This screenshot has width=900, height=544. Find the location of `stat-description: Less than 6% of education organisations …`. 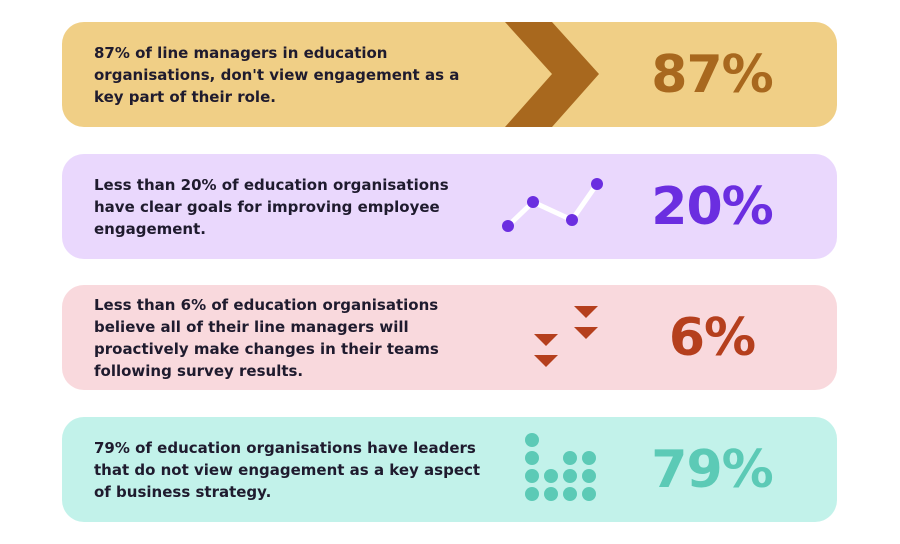

stat-description: Less than 6% of education organisations … is located at coordinates (266, 337).